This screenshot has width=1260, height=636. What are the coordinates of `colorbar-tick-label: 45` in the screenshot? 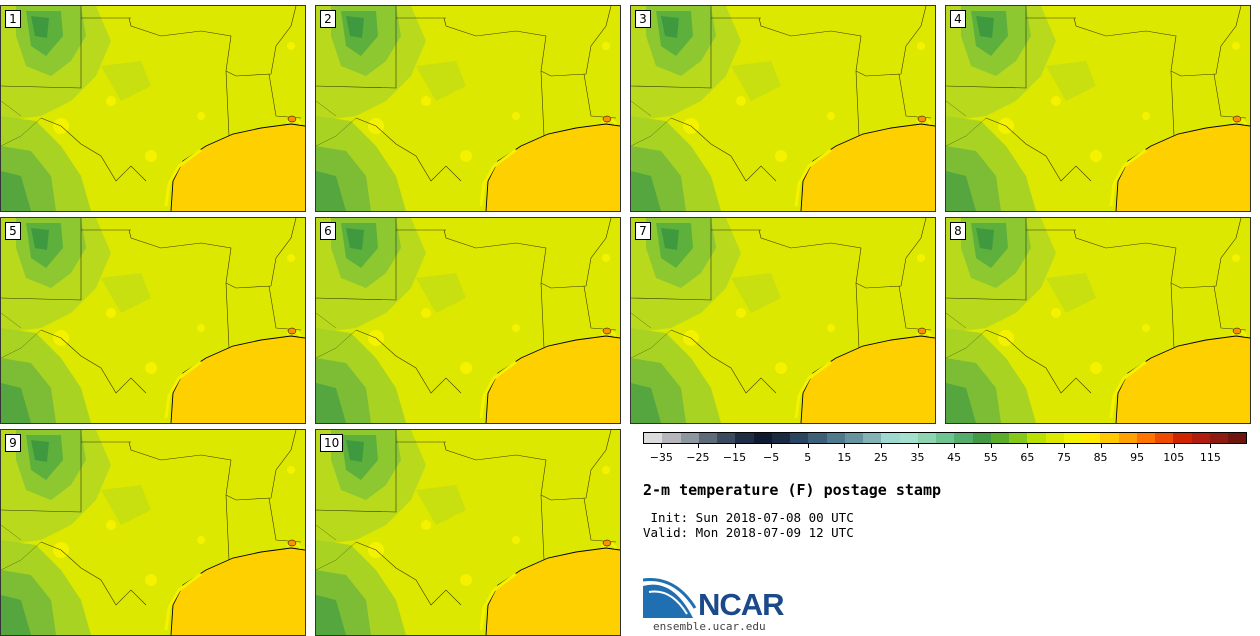 It's located at (954, 457).